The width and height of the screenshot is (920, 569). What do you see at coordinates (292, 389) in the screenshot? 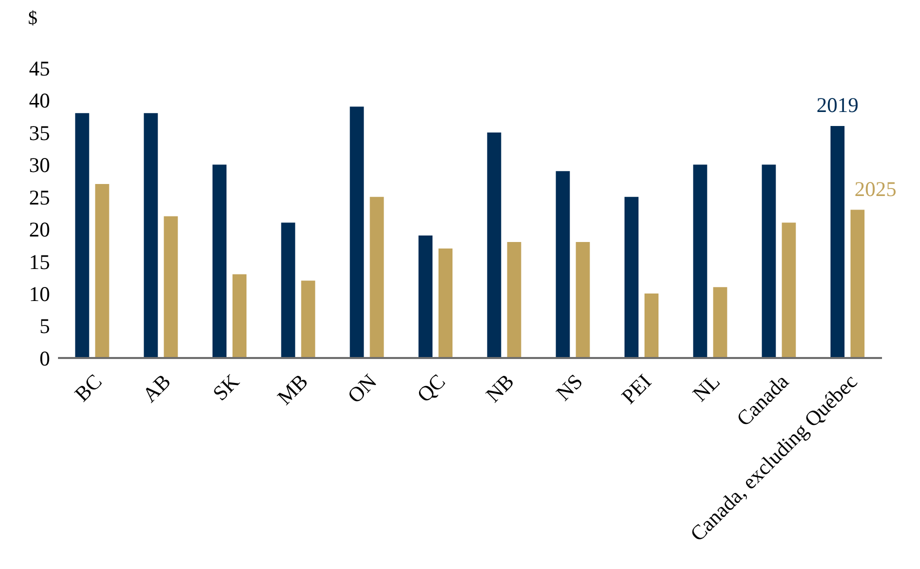
I see `x-tick-label: MB` at bounding box center [292, 389].